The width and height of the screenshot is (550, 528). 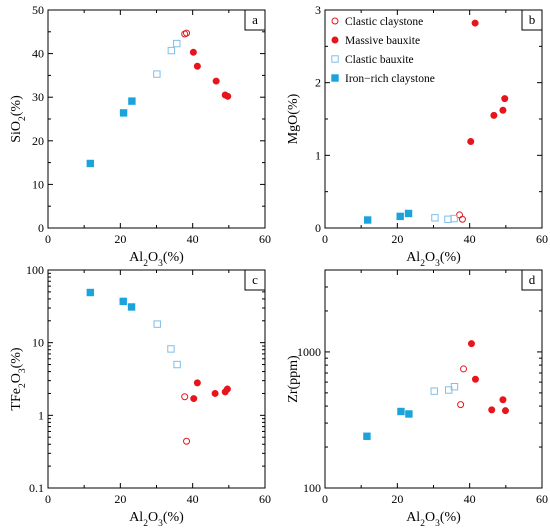 What do you see at coordinates (390, 79) in the screenshot?
I see `legend-label: Iron−rich claystone` at bounding box center [390, 79].